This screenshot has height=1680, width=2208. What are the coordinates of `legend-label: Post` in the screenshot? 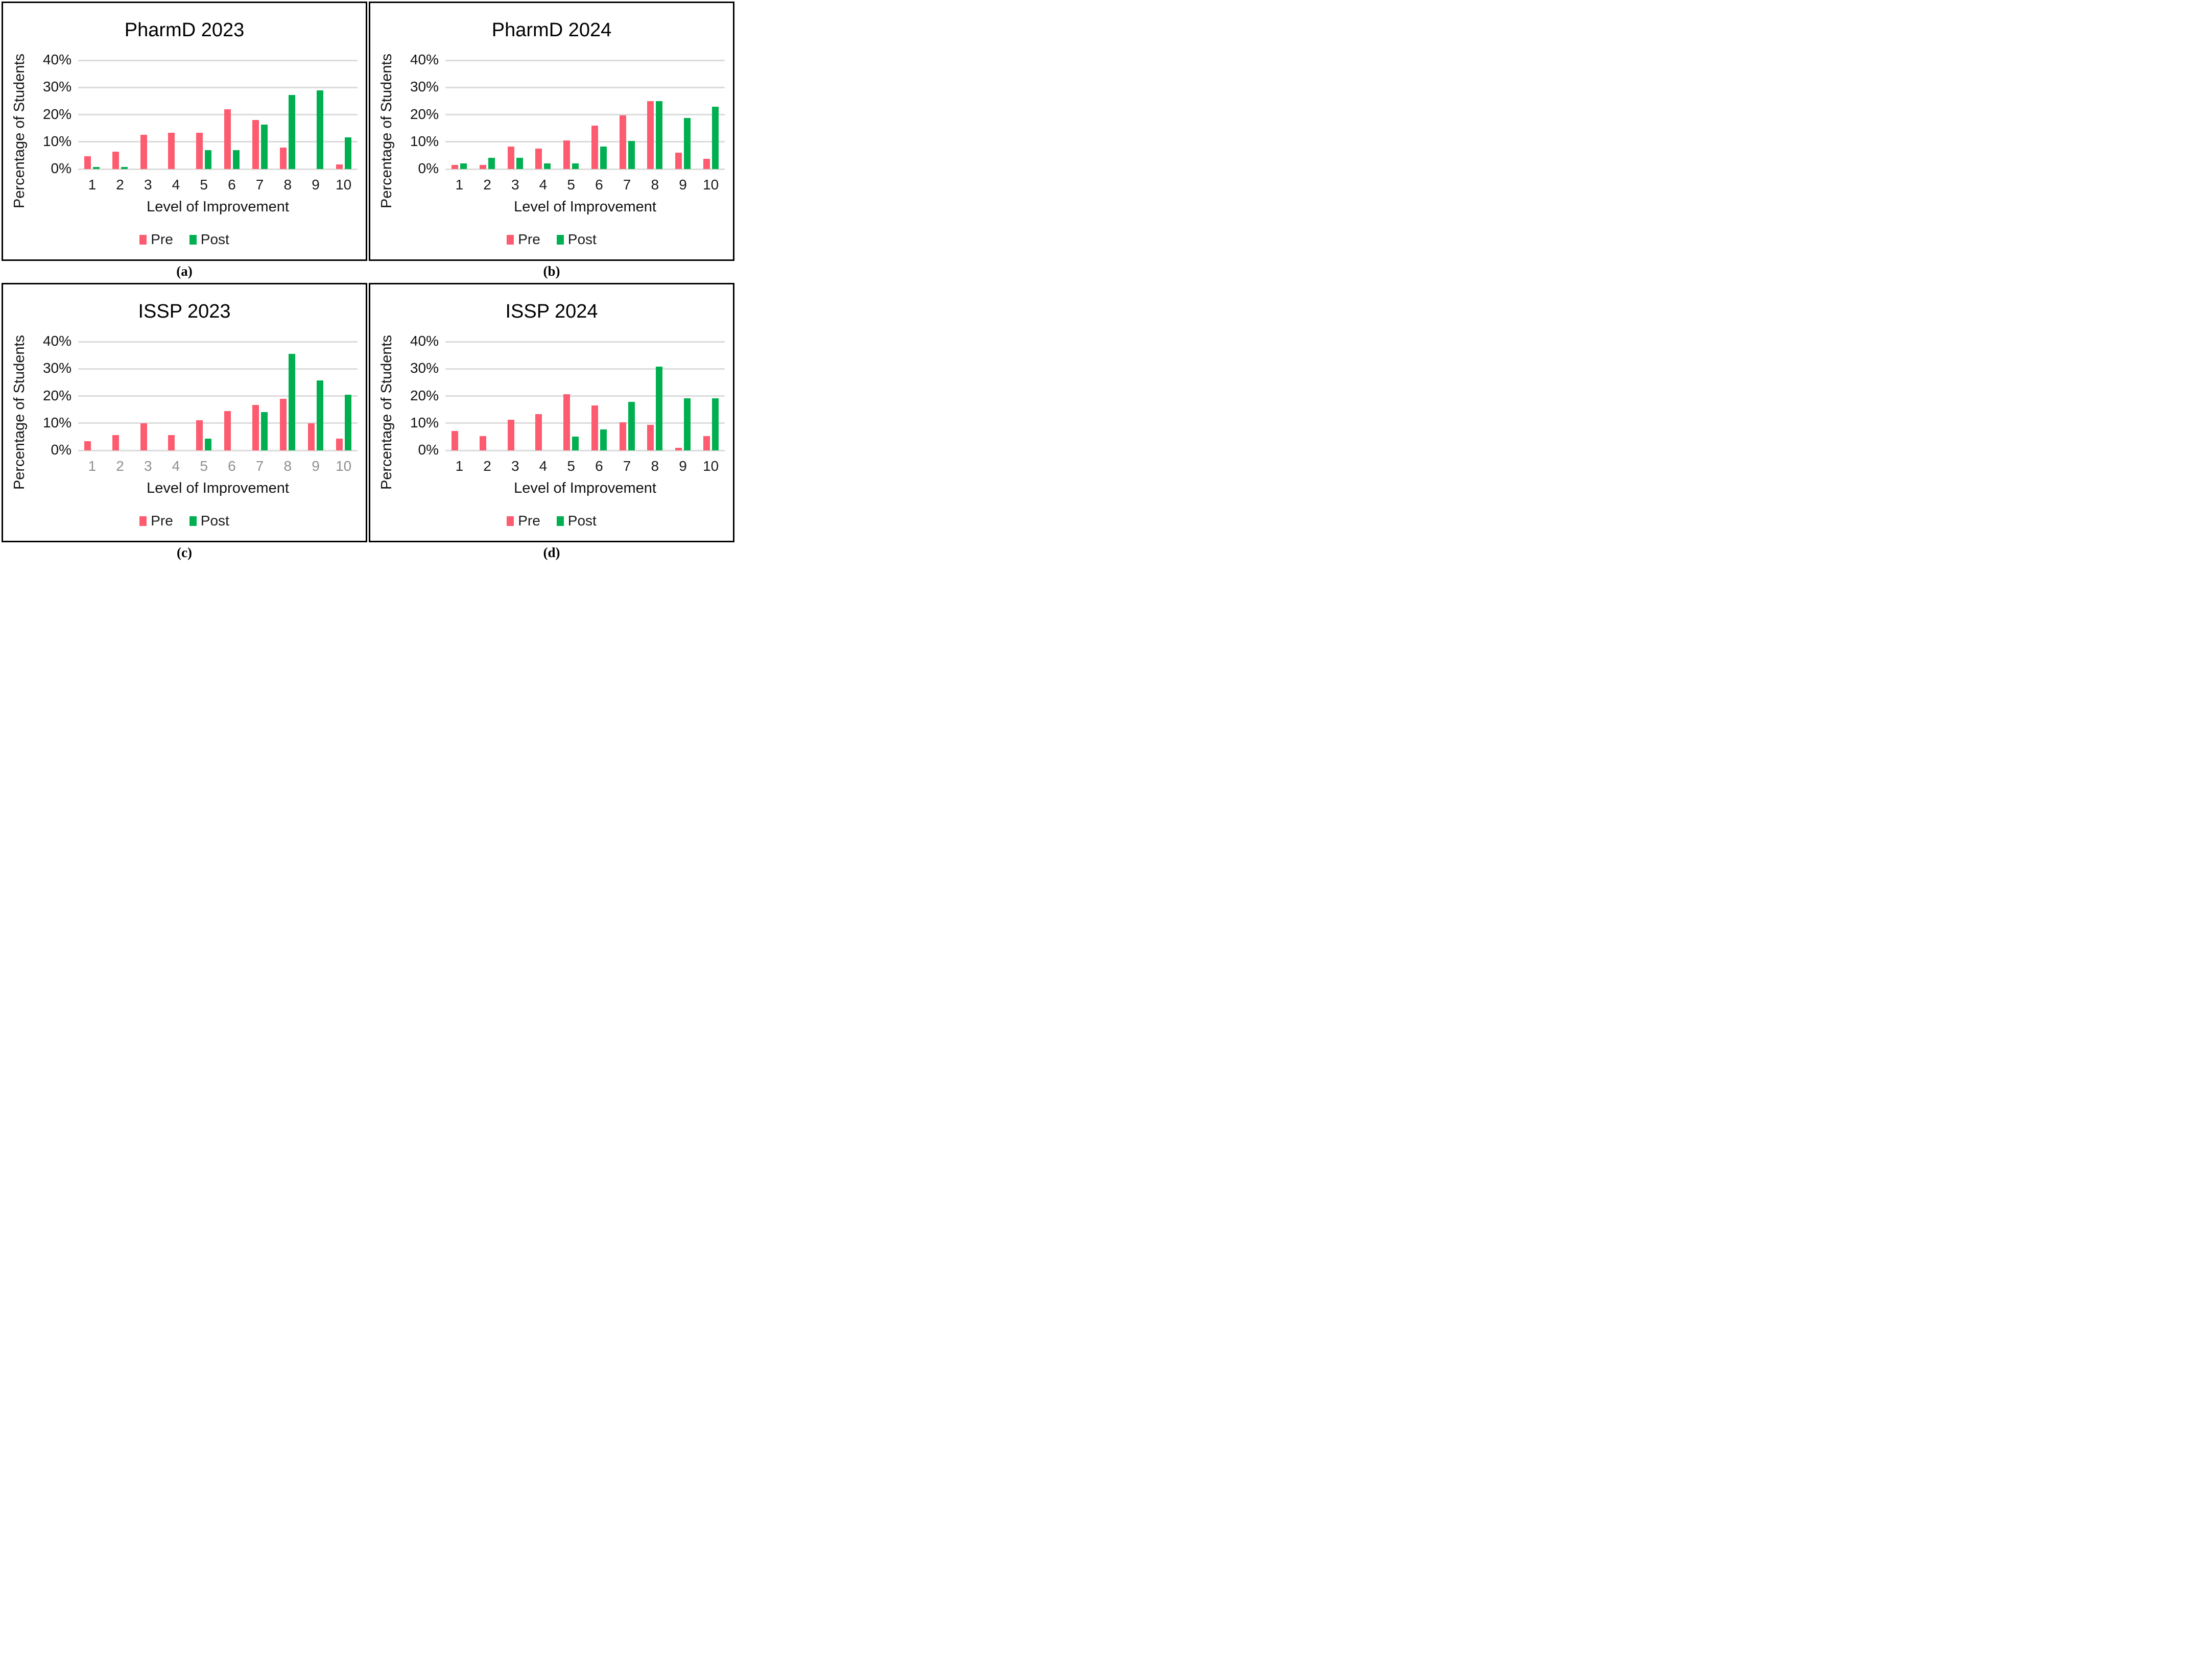 It's located at (582, 239).